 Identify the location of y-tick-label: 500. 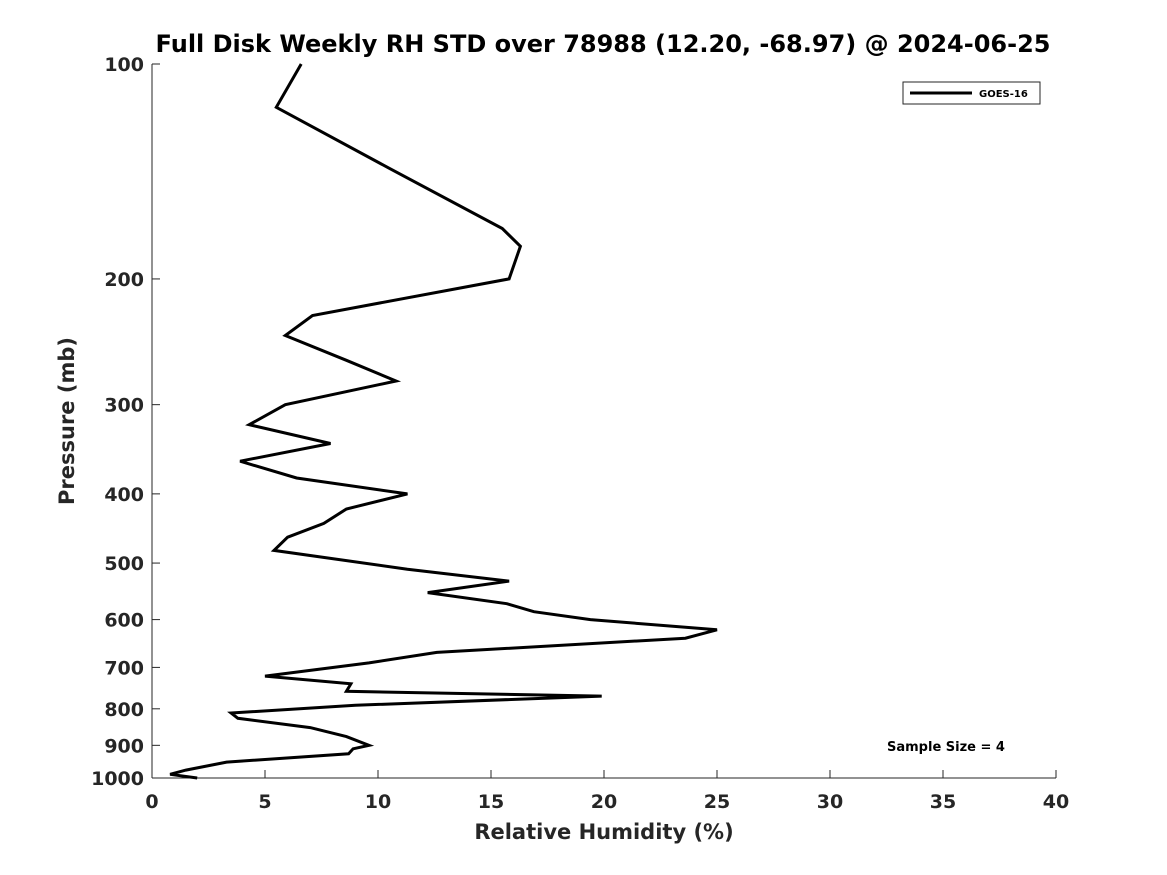
(124, 564).